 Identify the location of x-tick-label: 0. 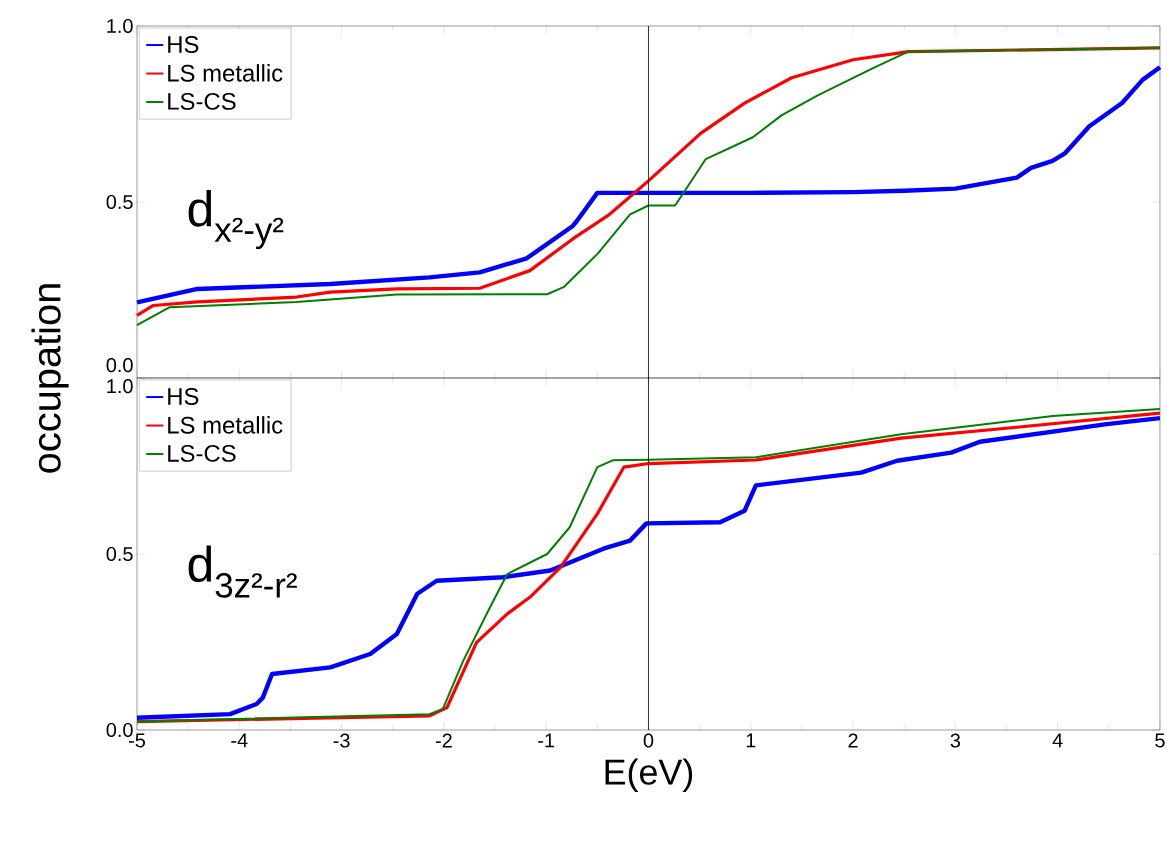
(648, 740).